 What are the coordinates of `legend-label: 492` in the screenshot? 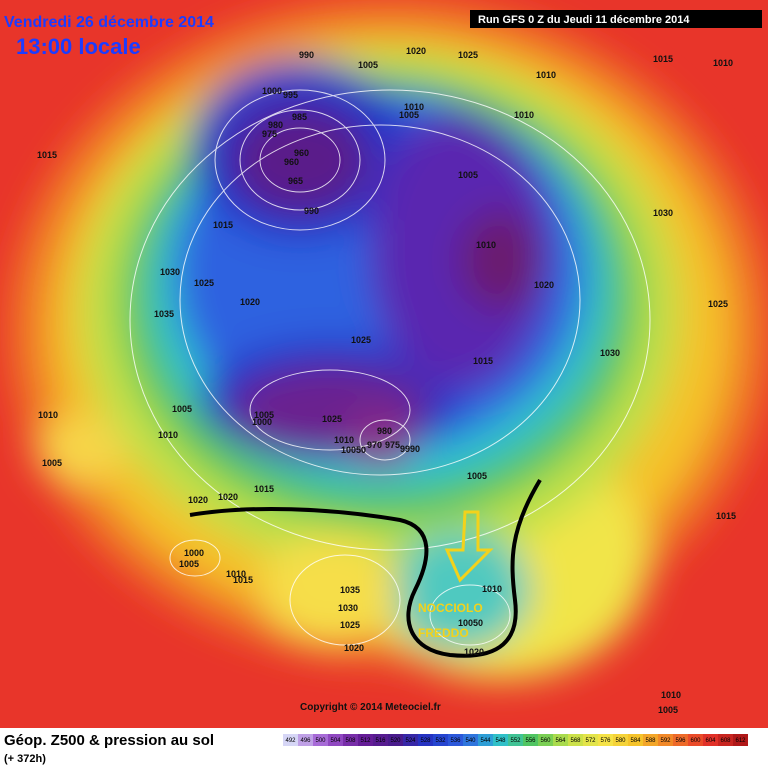 It's located at (290, 741).